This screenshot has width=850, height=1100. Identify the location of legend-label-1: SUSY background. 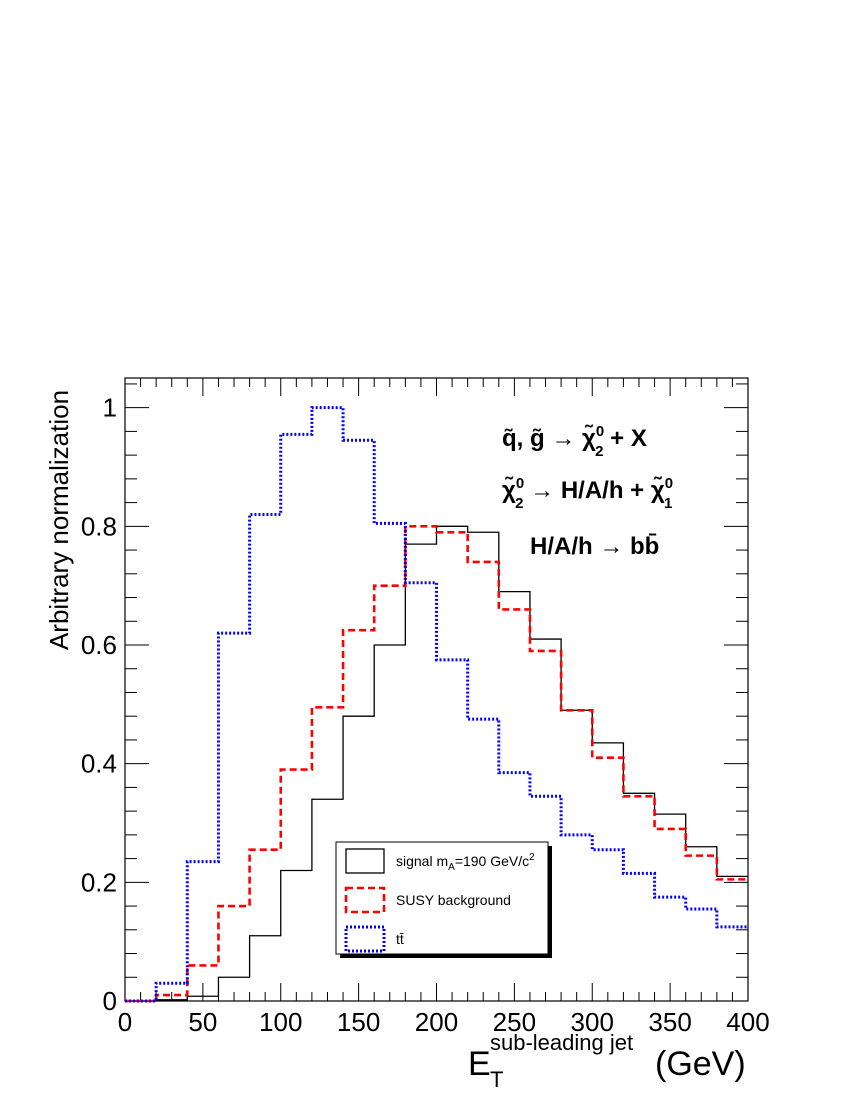
(453, 900).